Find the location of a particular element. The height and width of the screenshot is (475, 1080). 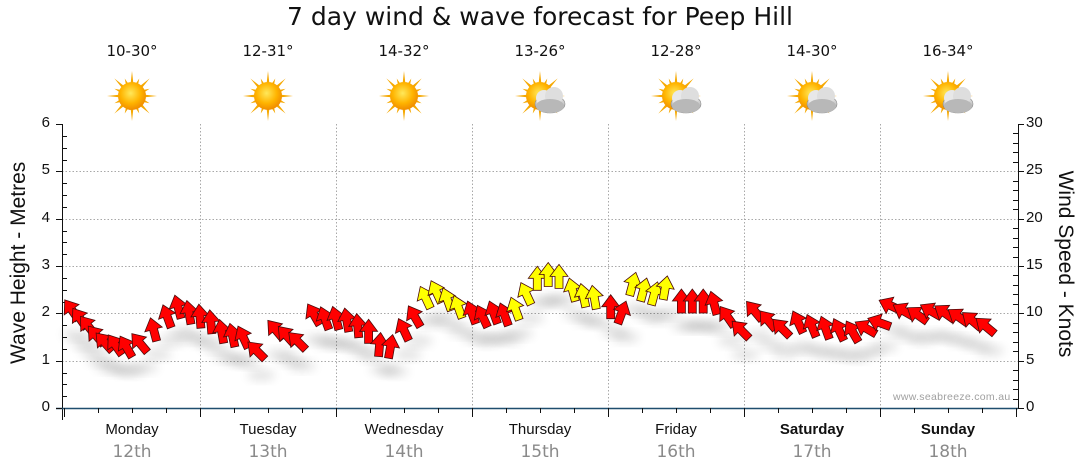

right-tick-label: 30 is located at coordinates (1034, 122).